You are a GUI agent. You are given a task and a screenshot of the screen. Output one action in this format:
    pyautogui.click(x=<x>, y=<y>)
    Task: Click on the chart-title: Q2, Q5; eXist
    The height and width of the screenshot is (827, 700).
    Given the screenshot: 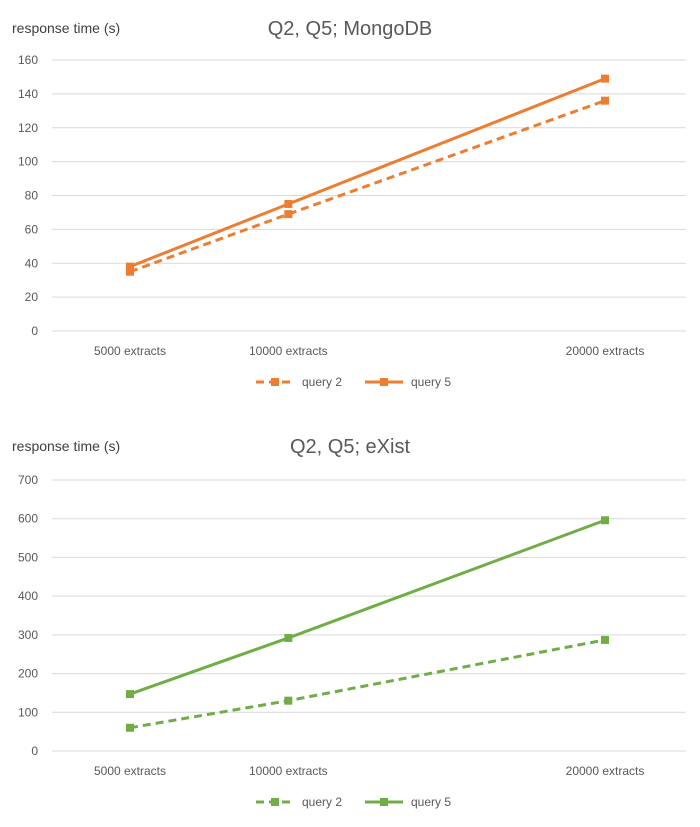 What is the action you would take?
    pyautogui.click(x=350, y=447)
    